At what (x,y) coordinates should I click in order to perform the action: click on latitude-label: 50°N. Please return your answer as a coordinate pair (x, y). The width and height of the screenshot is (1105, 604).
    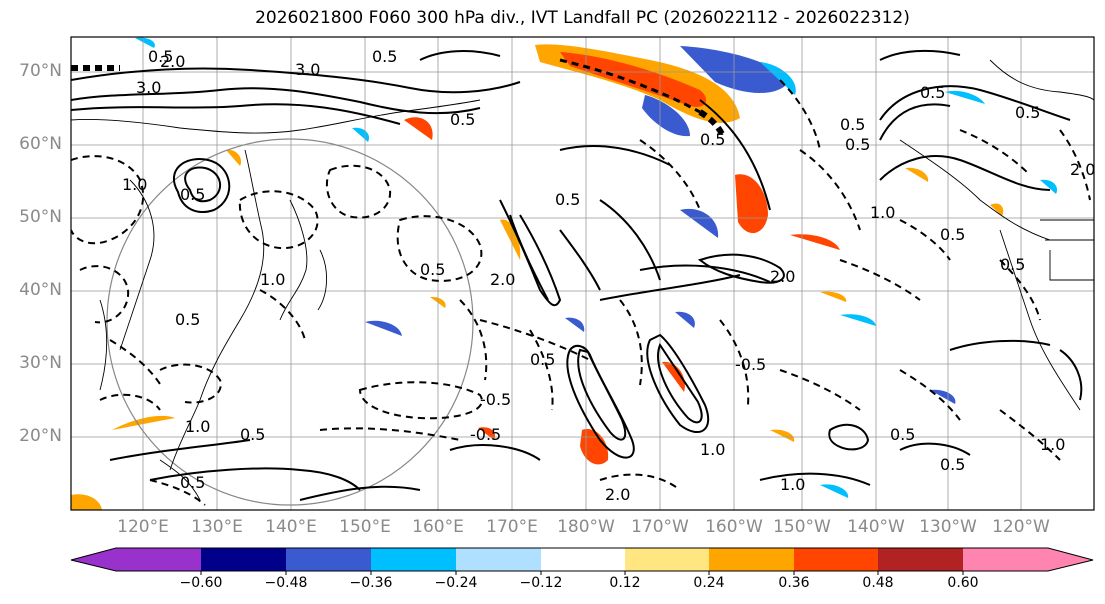
    Looking at the image, I should click on (40, 217).